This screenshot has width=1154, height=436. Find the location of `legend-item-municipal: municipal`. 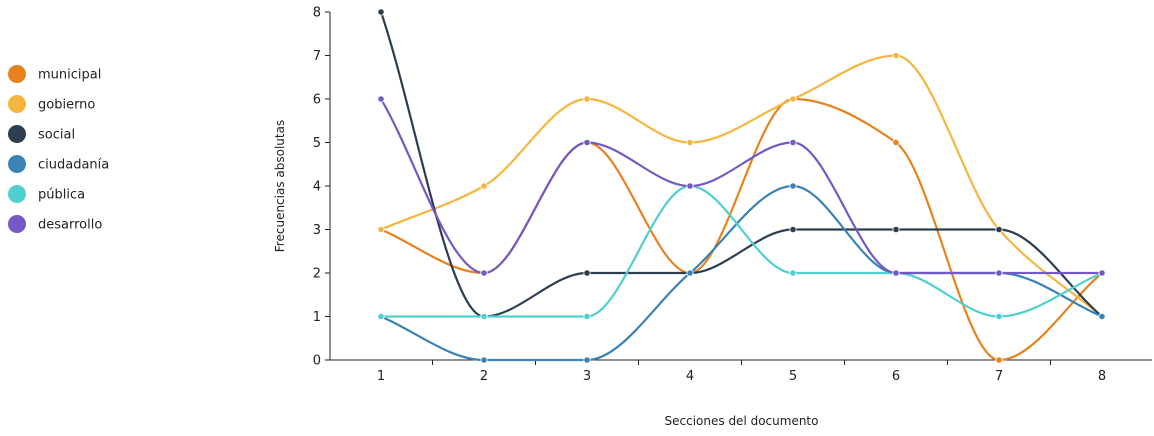

legend-item-municipal: municipal is located at coordinates (54, 74).